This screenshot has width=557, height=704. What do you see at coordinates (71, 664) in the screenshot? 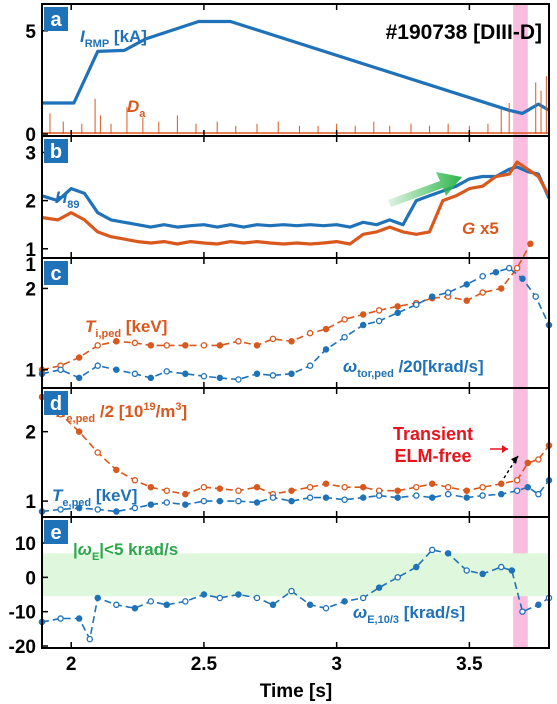
I see `x-tick-label: 2` at bounding box center [71, 664].